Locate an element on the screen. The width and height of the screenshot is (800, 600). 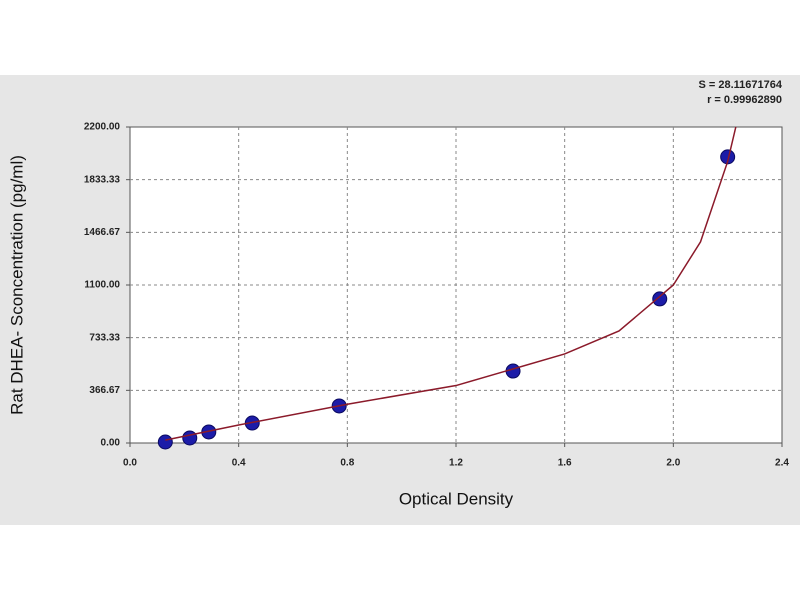
x-tick-label: 0.8 is located at coordinates (347, 463).